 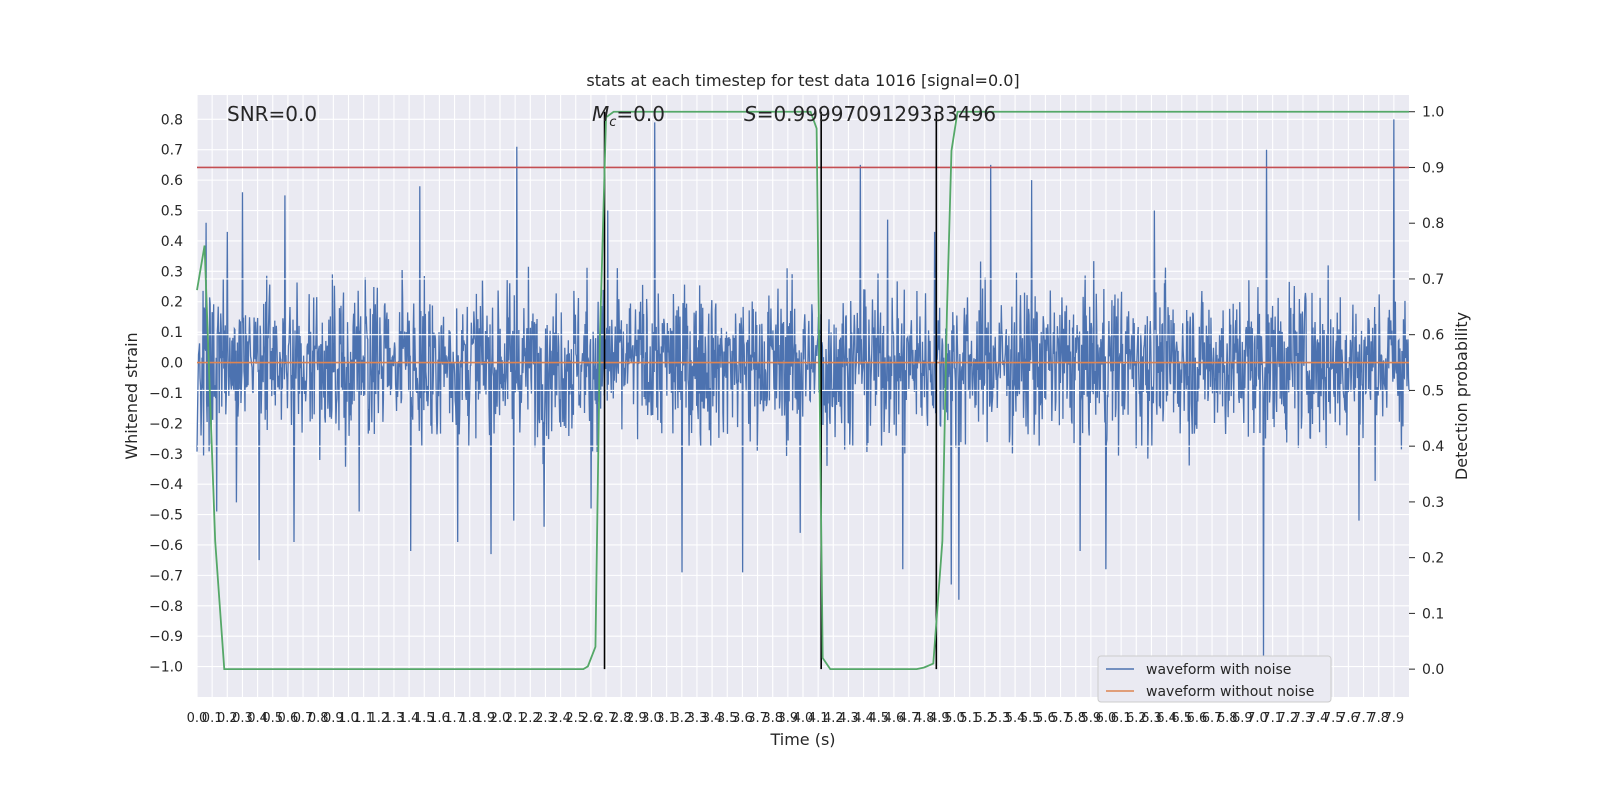 What do you see at coordinates (1287, 718) in the screenshot?
I see `x-tick-label: 7.2` at bounding box center [1287, 718].